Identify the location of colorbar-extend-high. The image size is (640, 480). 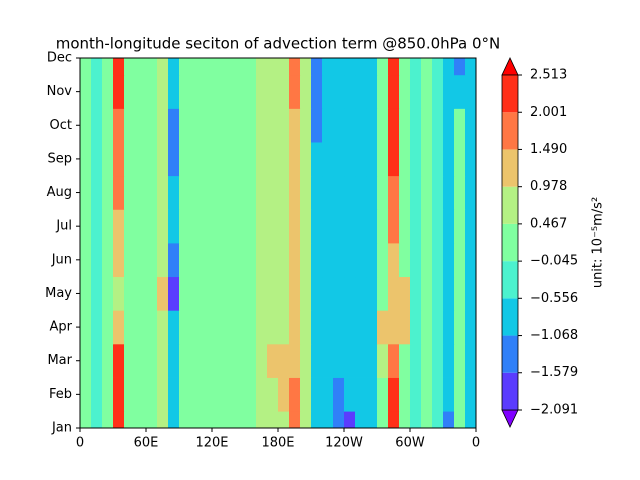
(510, 66).